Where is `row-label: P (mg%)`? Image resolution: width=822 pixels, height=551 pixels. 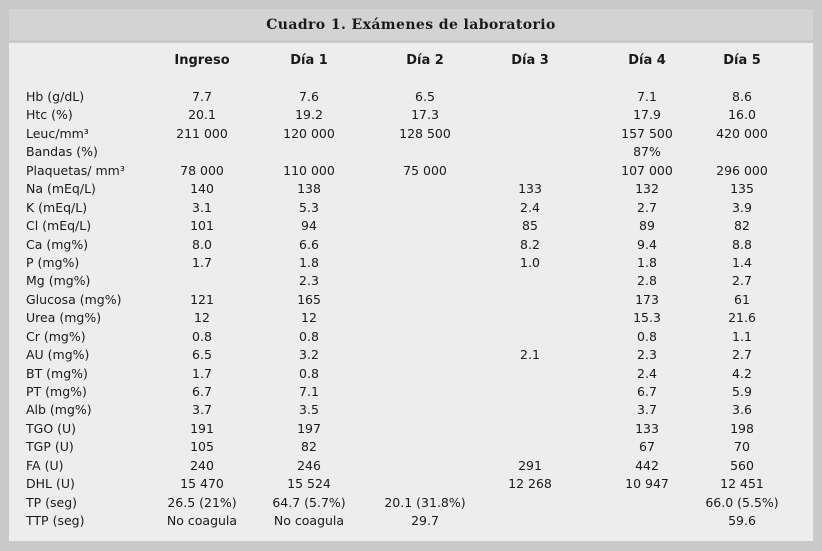
row-label: P (mg%) is located at coordinates (53, 262).